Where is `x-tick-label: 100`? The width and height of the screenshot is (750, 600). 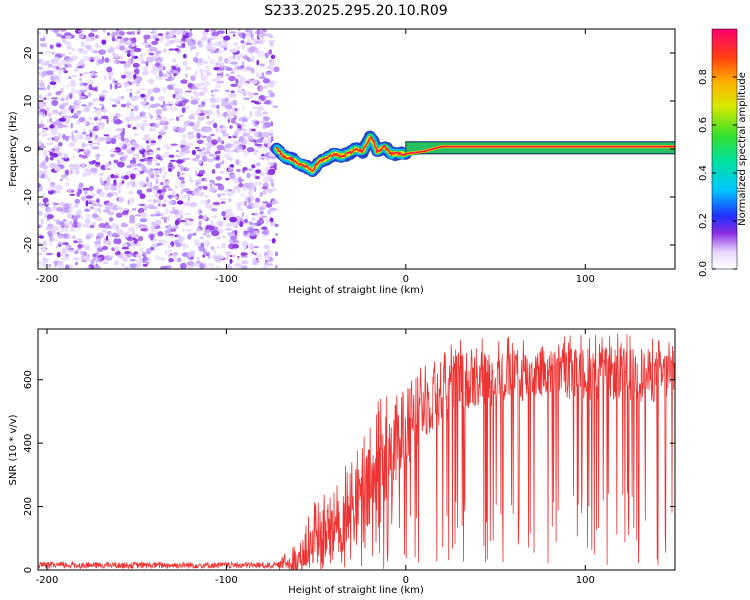 x-tick-label: 100 is located at coordinates (585, 279).